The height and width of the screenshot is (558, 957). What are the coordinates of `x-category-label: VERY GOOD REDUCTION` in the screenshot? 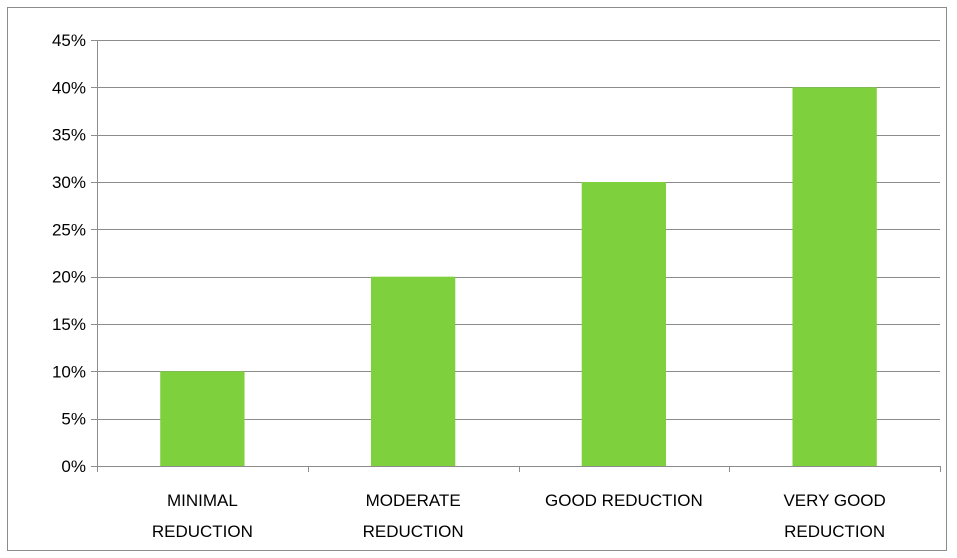 It's located at (834, 516).